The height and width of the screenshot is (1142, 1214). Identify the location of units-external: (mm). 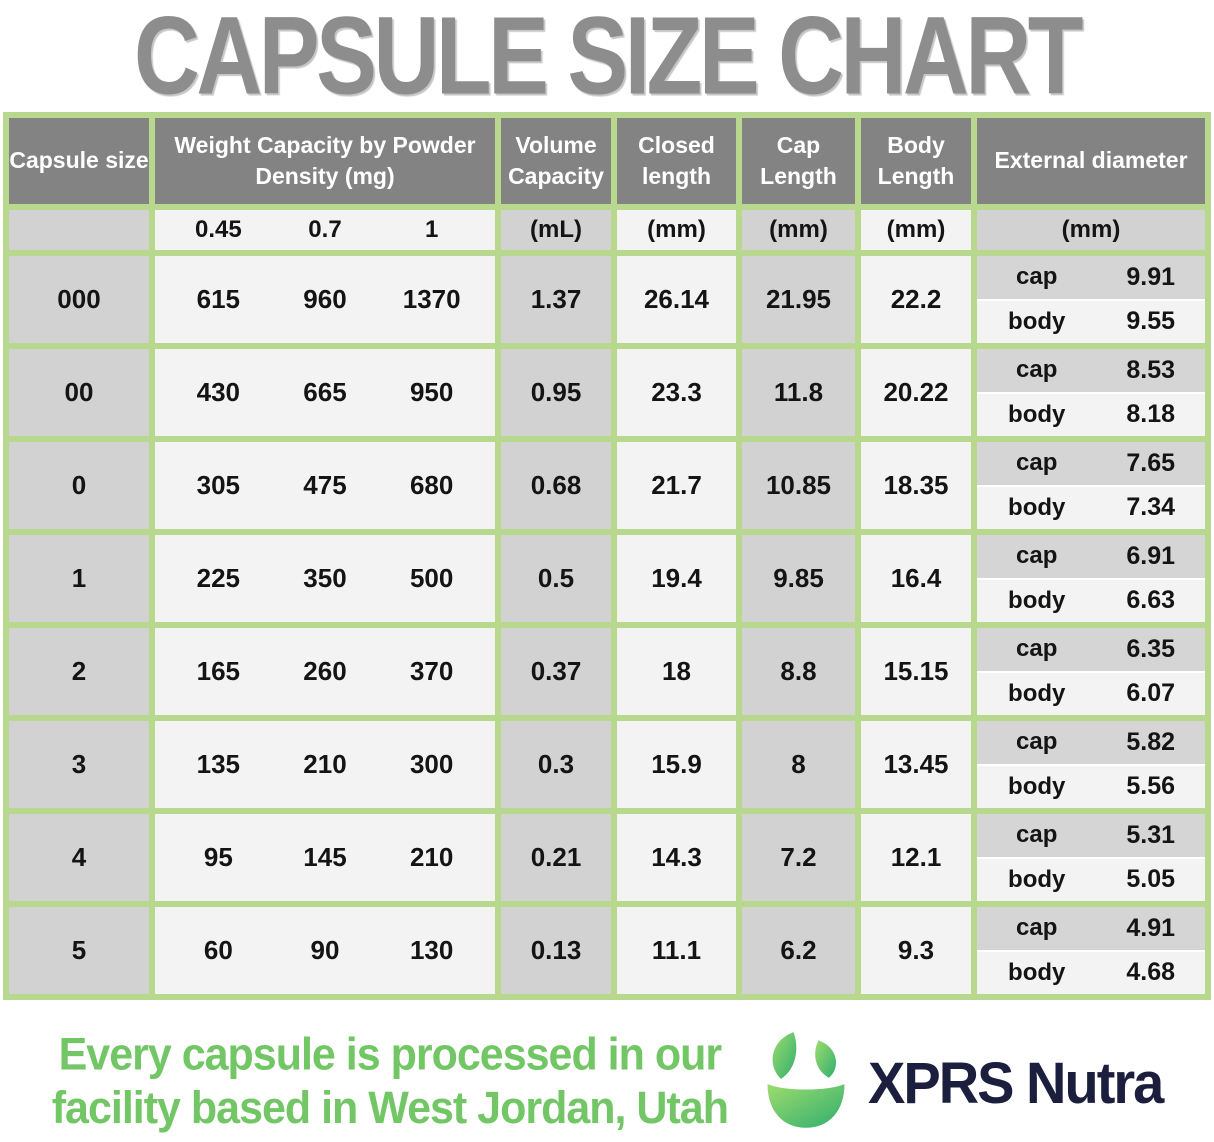
(1091, 230).